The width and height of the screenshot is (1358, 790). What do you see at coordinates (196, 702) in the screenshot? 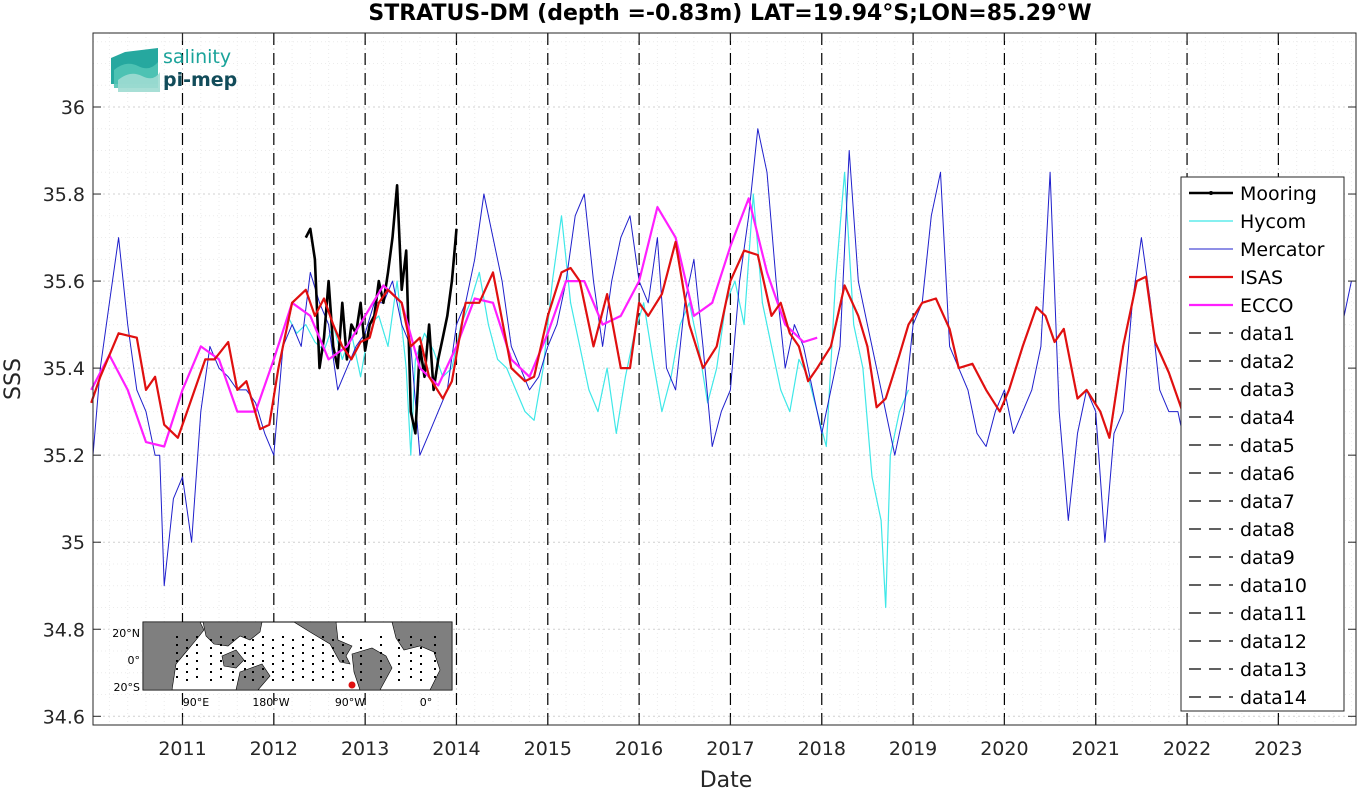
I see `svg-text: 90°E` at bounding box center [196, 702].